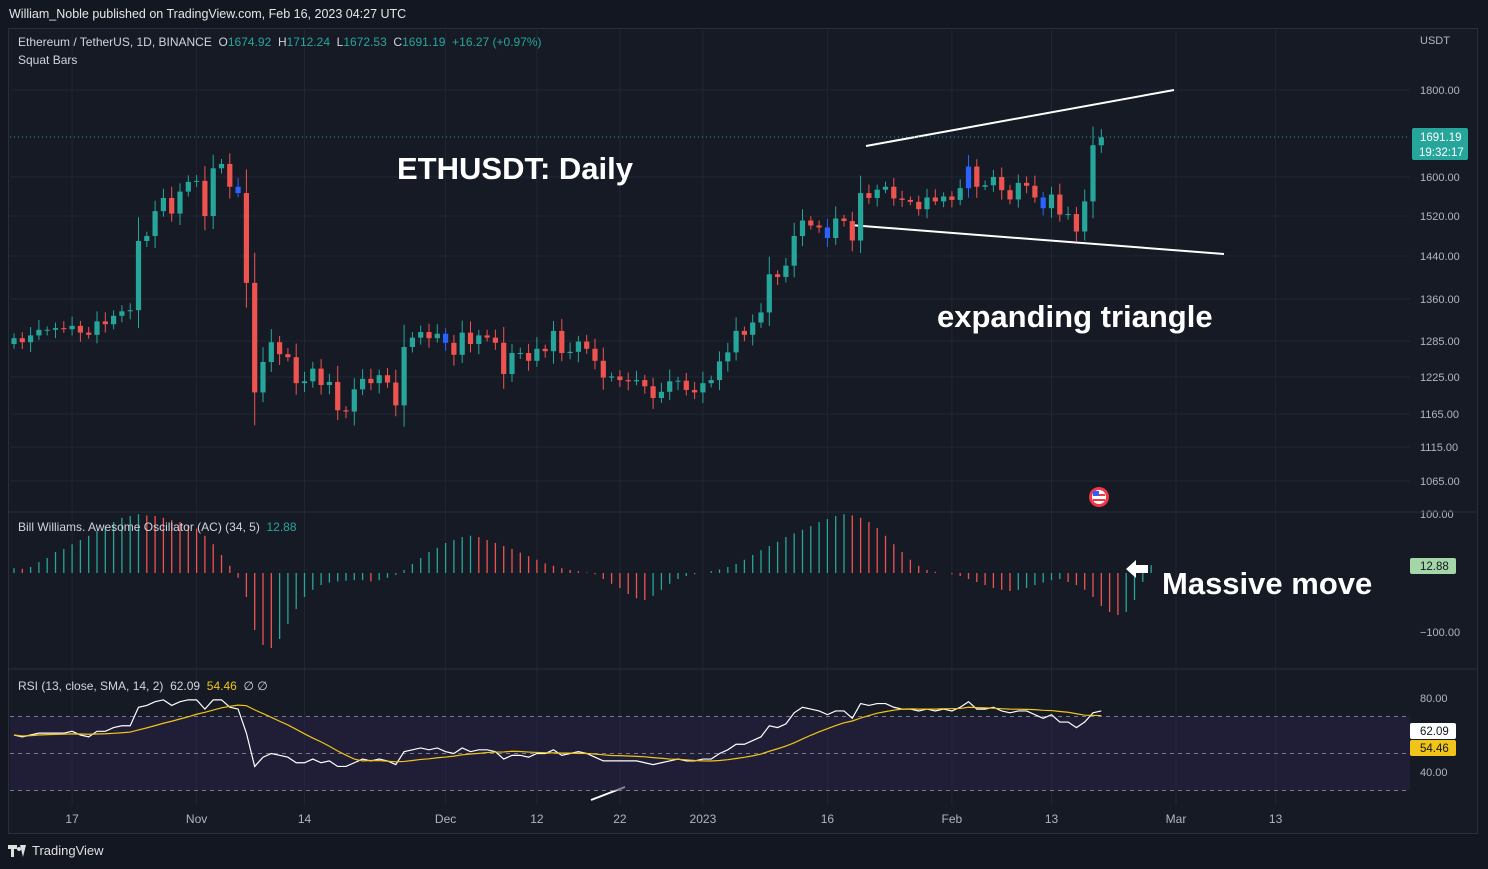 This screenshot has width=1488, height=869. What do you see at coordinates (115, 42) in the screenshot?
I see `symbol-label: Ethereum / TetherUS, 1D, BINANCE` at bounding box center [115, 42].